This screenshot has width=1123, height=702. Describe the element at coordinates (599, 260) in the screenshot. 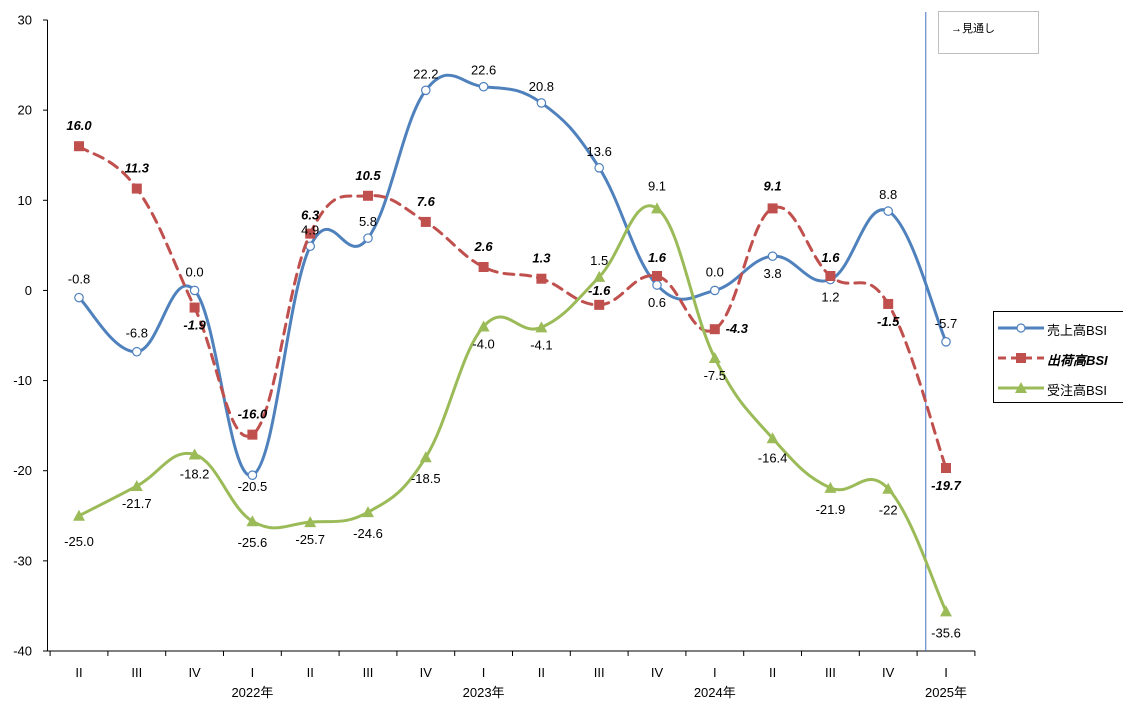

I see `data-label: 1.5` at that location.